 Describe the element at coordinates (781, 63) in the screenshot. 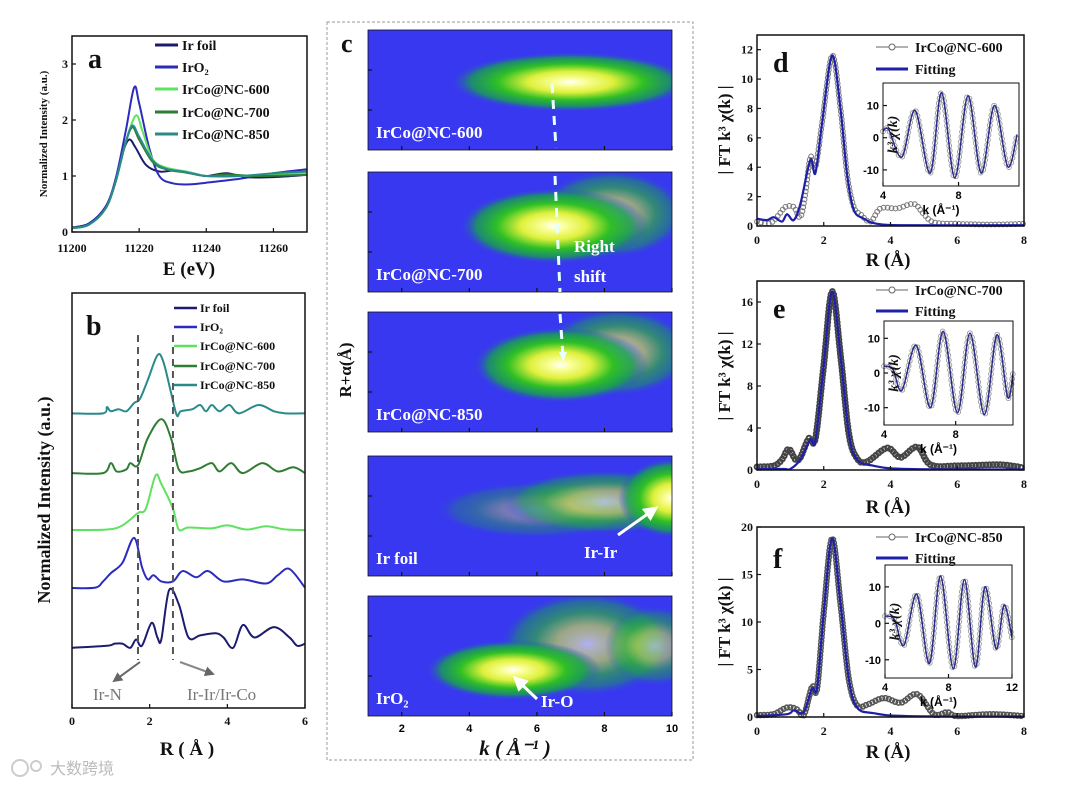

I see `panel-letter-d: d` at that location.